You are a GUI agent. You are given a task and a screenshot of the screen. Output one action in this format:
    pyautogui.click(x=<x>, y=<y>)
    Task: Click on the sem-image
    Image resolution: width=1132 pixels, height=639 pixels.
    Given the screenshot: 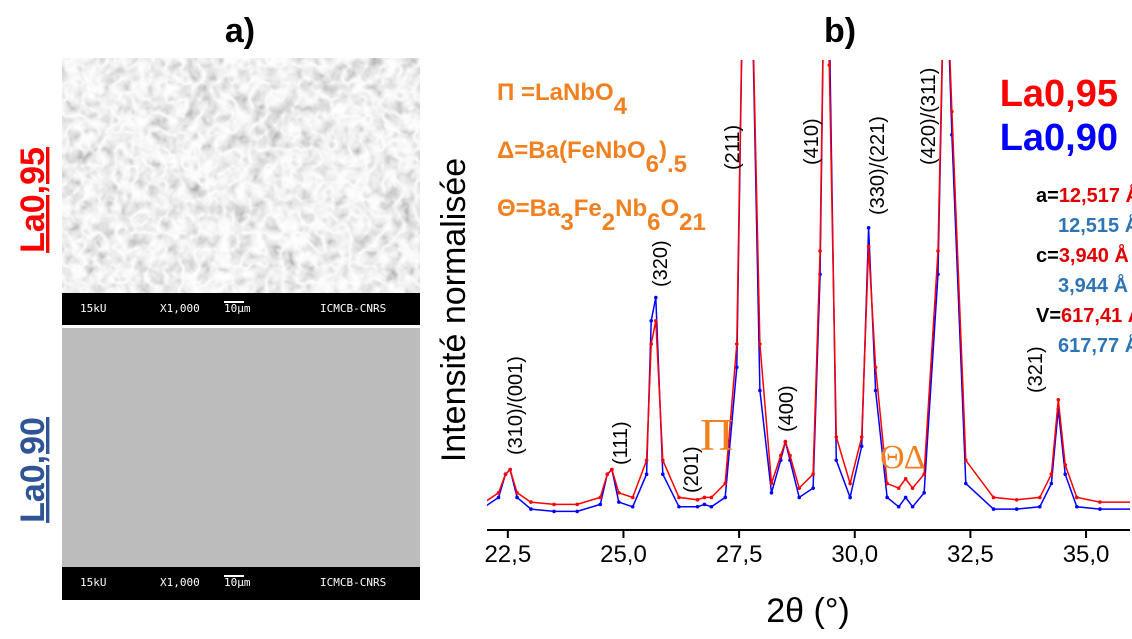 What is the action you would take?
    pyautogui.click(x=241, y=175)
    